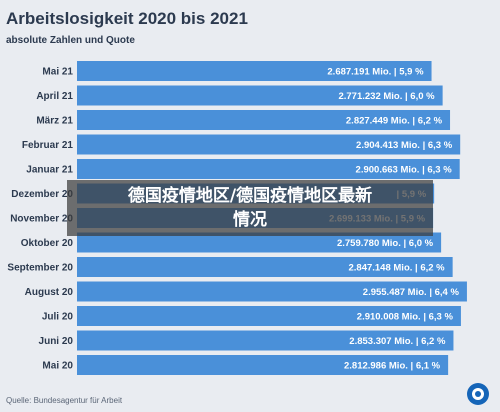  I want to click on source-note: Quelle: Bundesagentur für Arbeit, so click(64, 400).